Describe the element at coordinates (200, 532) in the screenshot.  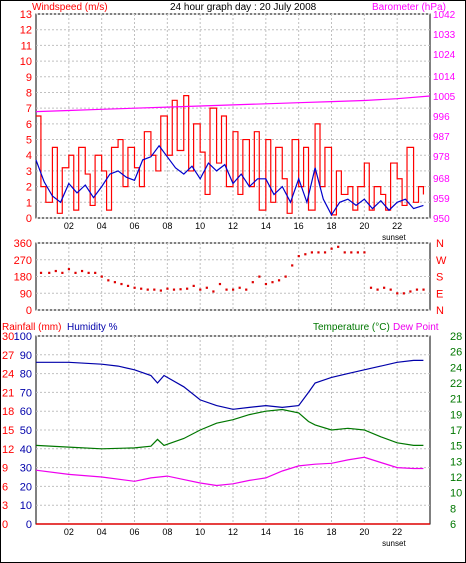
I see `met-x-tick-label: 10` at that location.